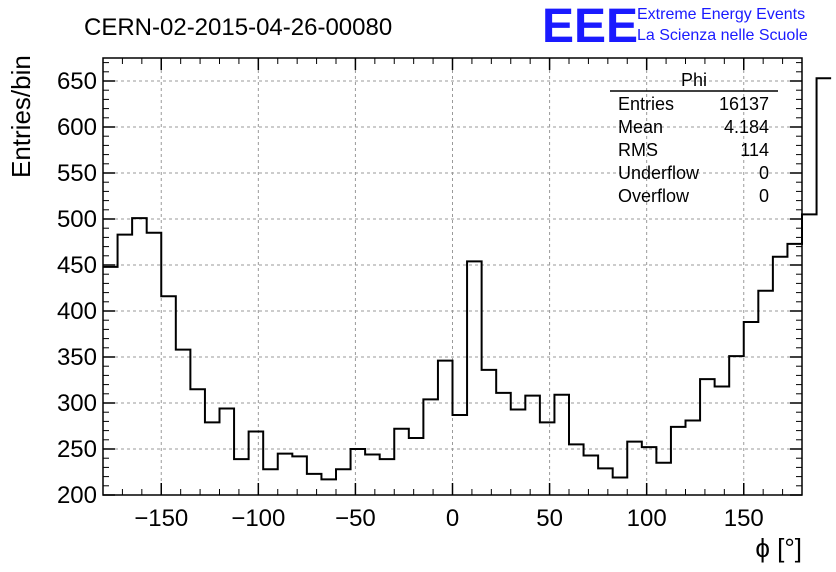  Describe the element at coordinates (744, 518) in the screenshot. I see `x-tick-label: 150` at that location.